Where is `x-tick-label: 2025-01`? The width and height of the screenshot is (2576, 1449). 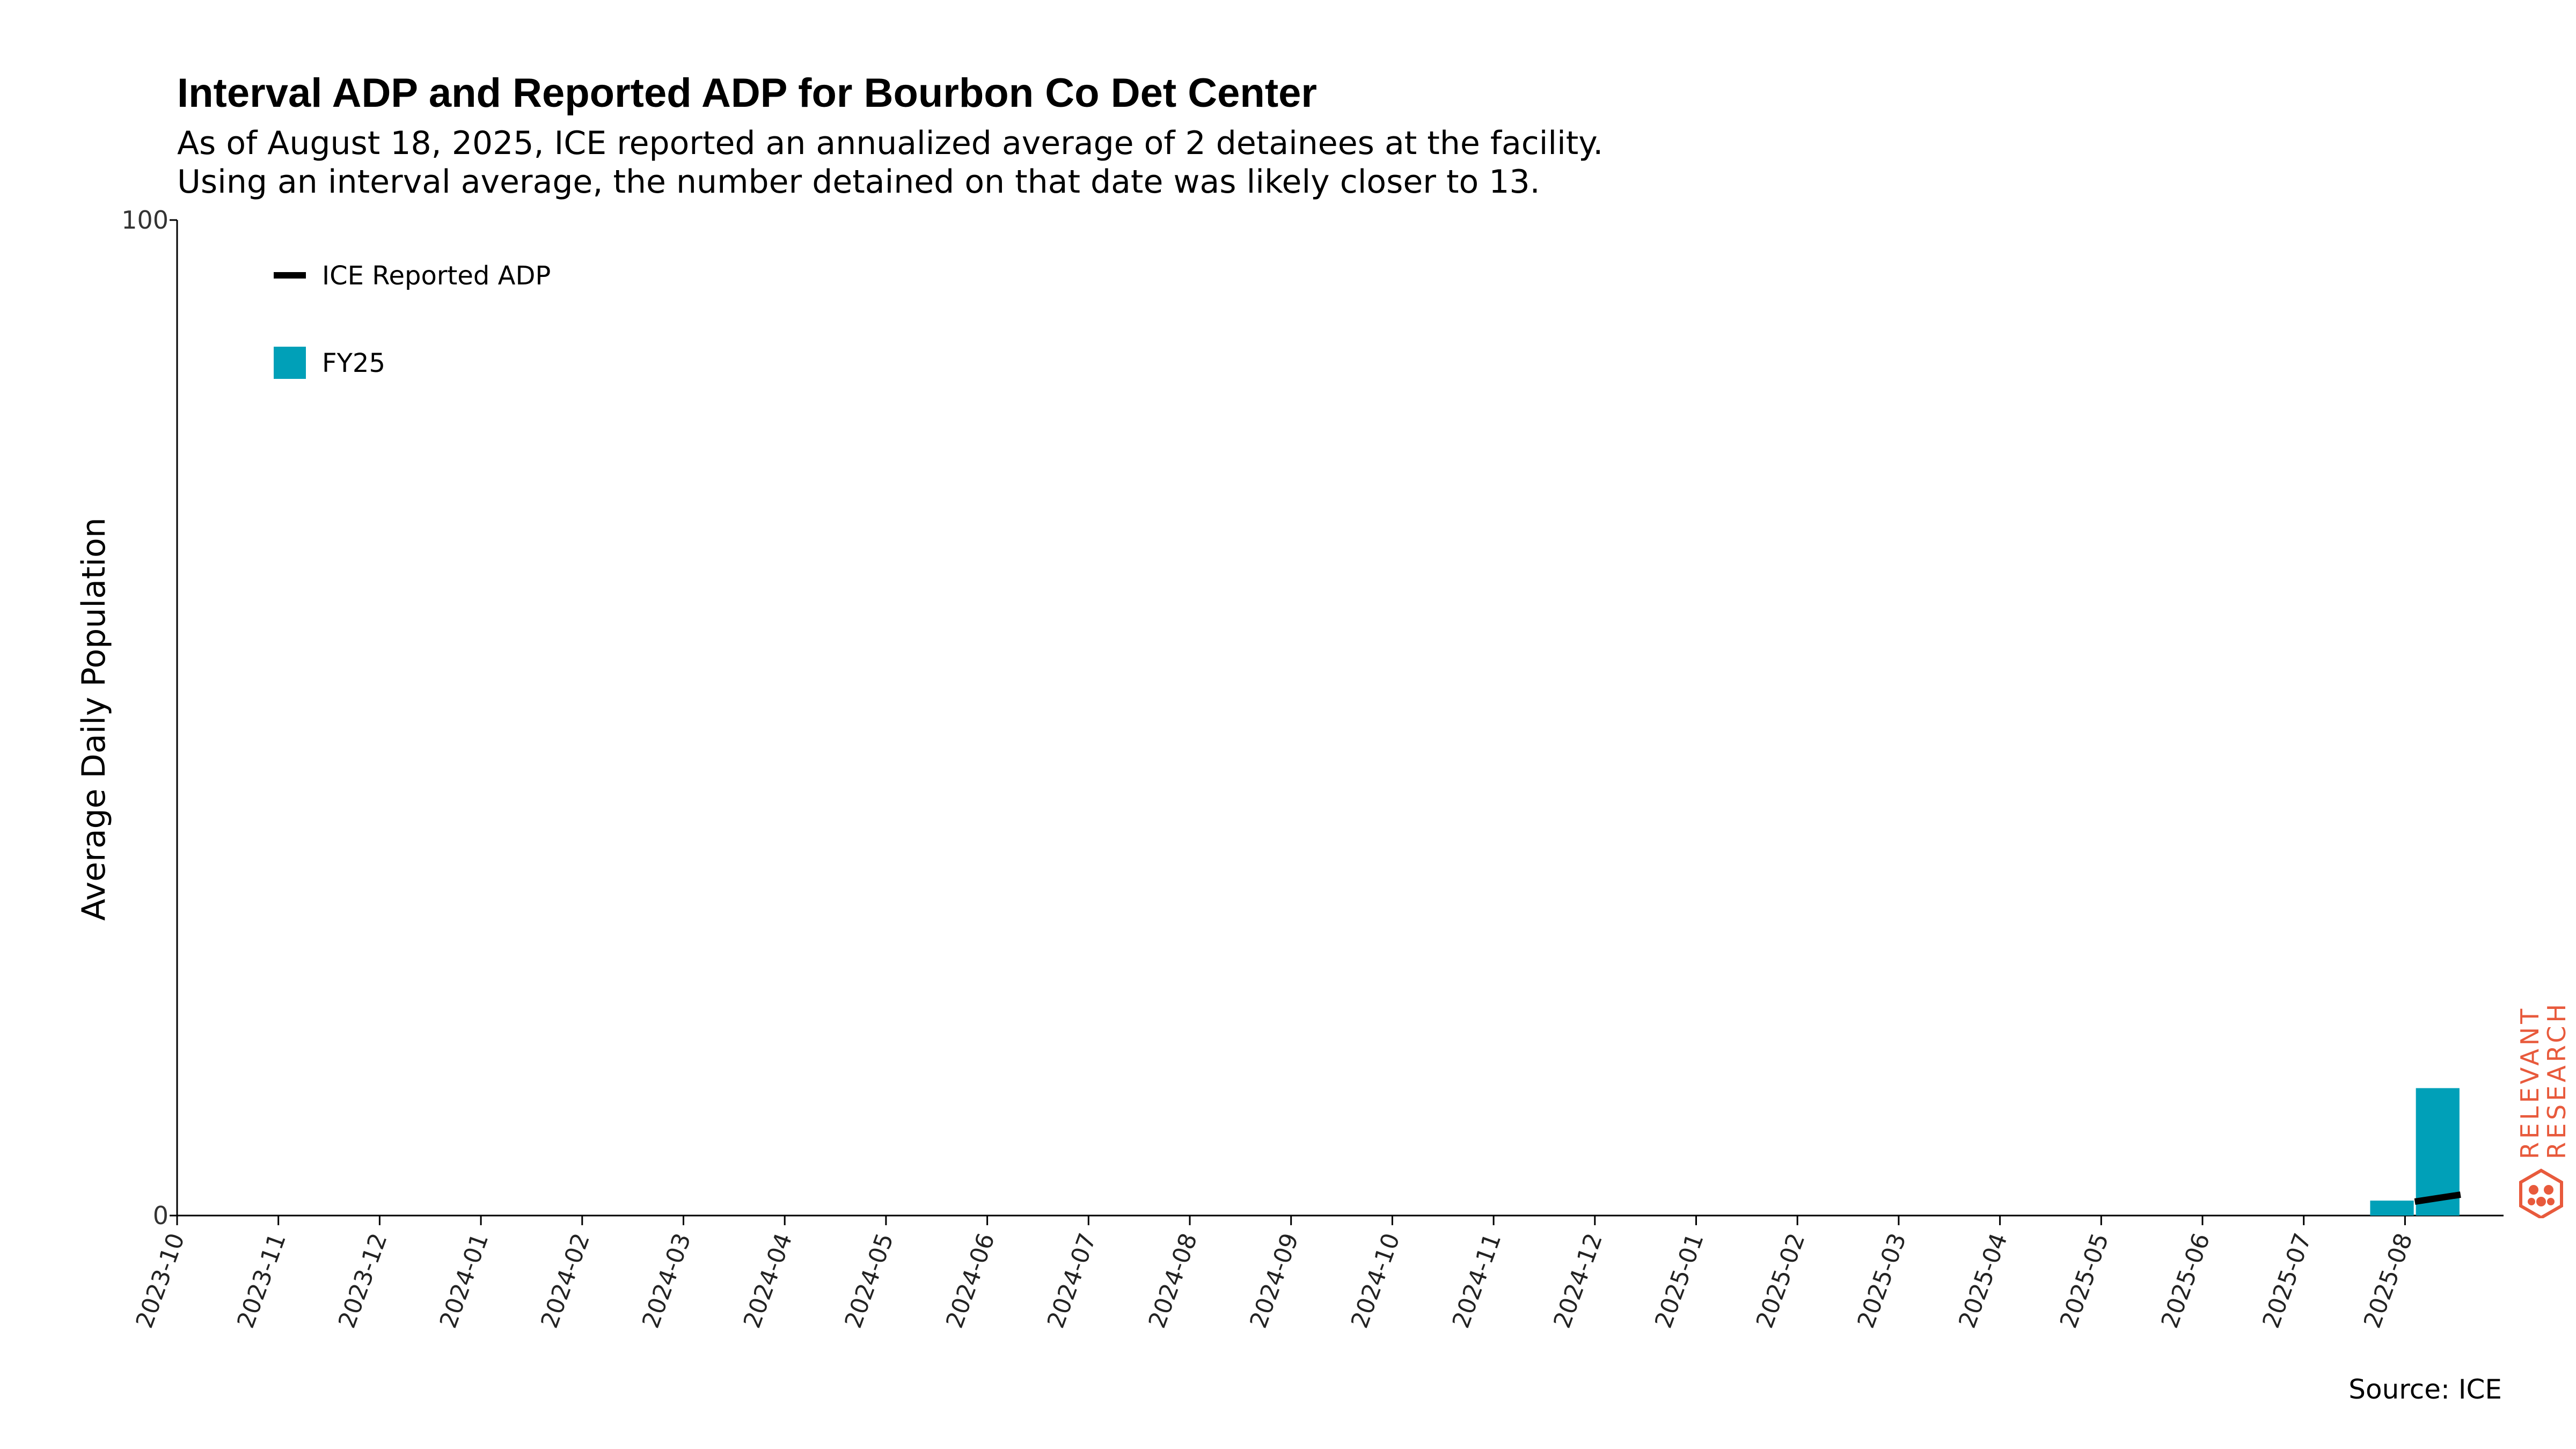
x-tick-label: 2025-01 is located at coordinates (1679, 1280).